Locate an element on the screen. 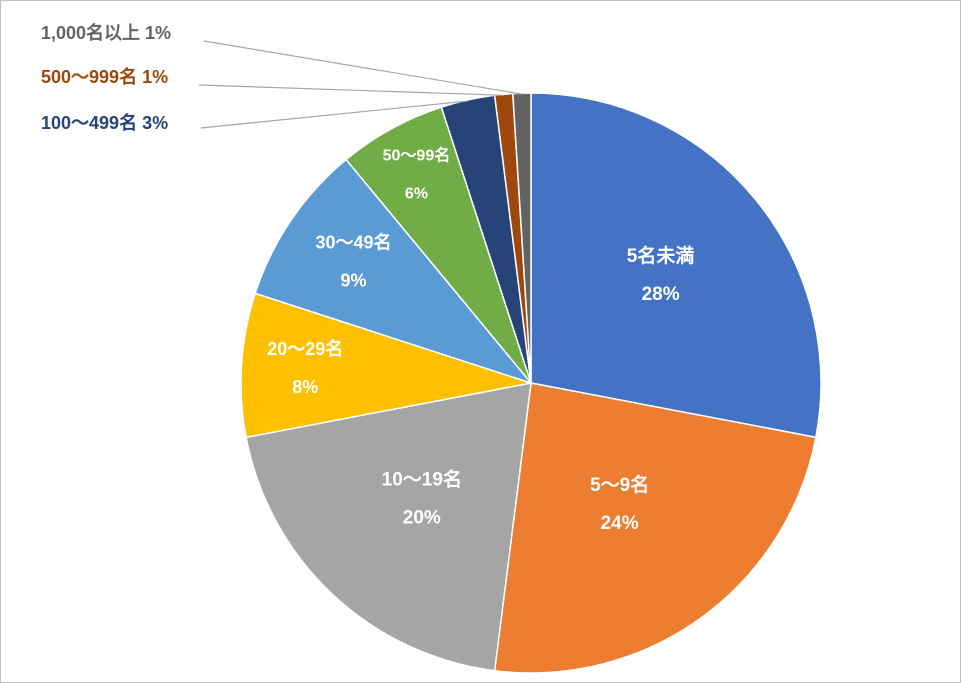 This screenshot has height=683, width=961. slice-percent-label-4: 9% is located at coordinates (354, 280).